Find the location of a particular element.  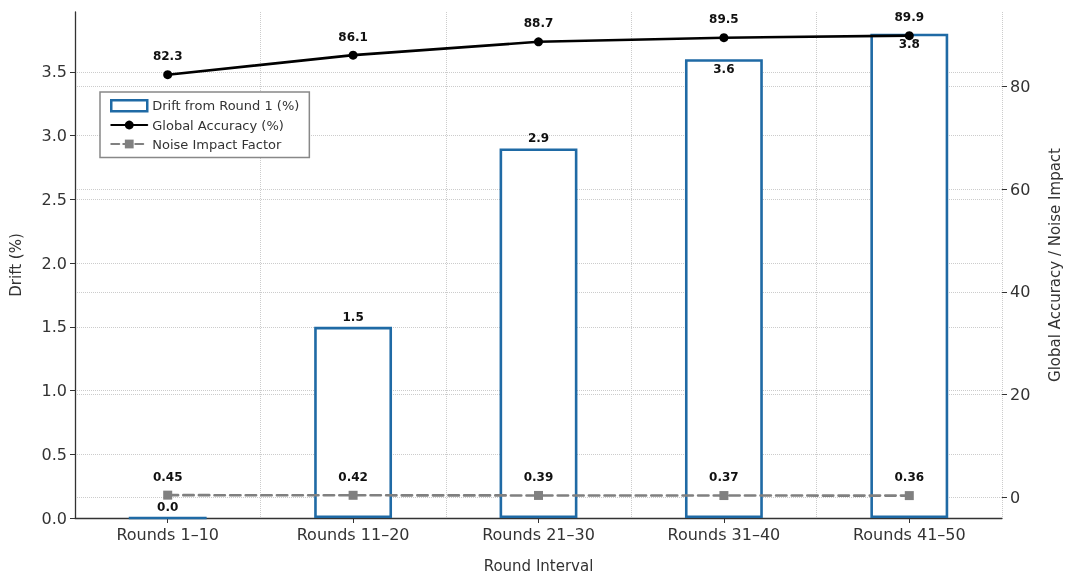

y-tick-label: 3.5 is located at coordinates (54, 72).